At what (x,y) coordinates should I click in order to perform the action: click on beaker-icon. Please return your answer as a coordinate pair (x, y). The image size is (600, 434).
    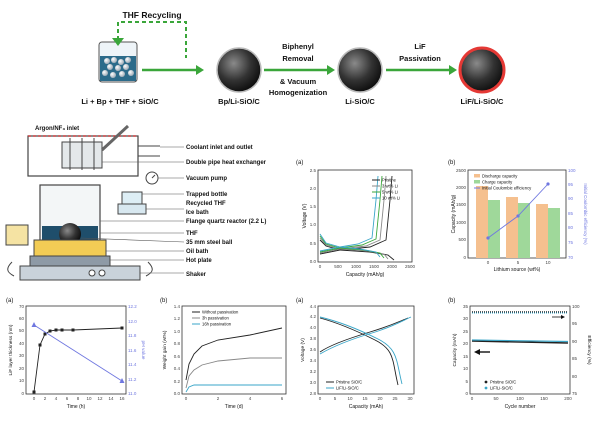
    Looking at the image, I should click on (118, 62).